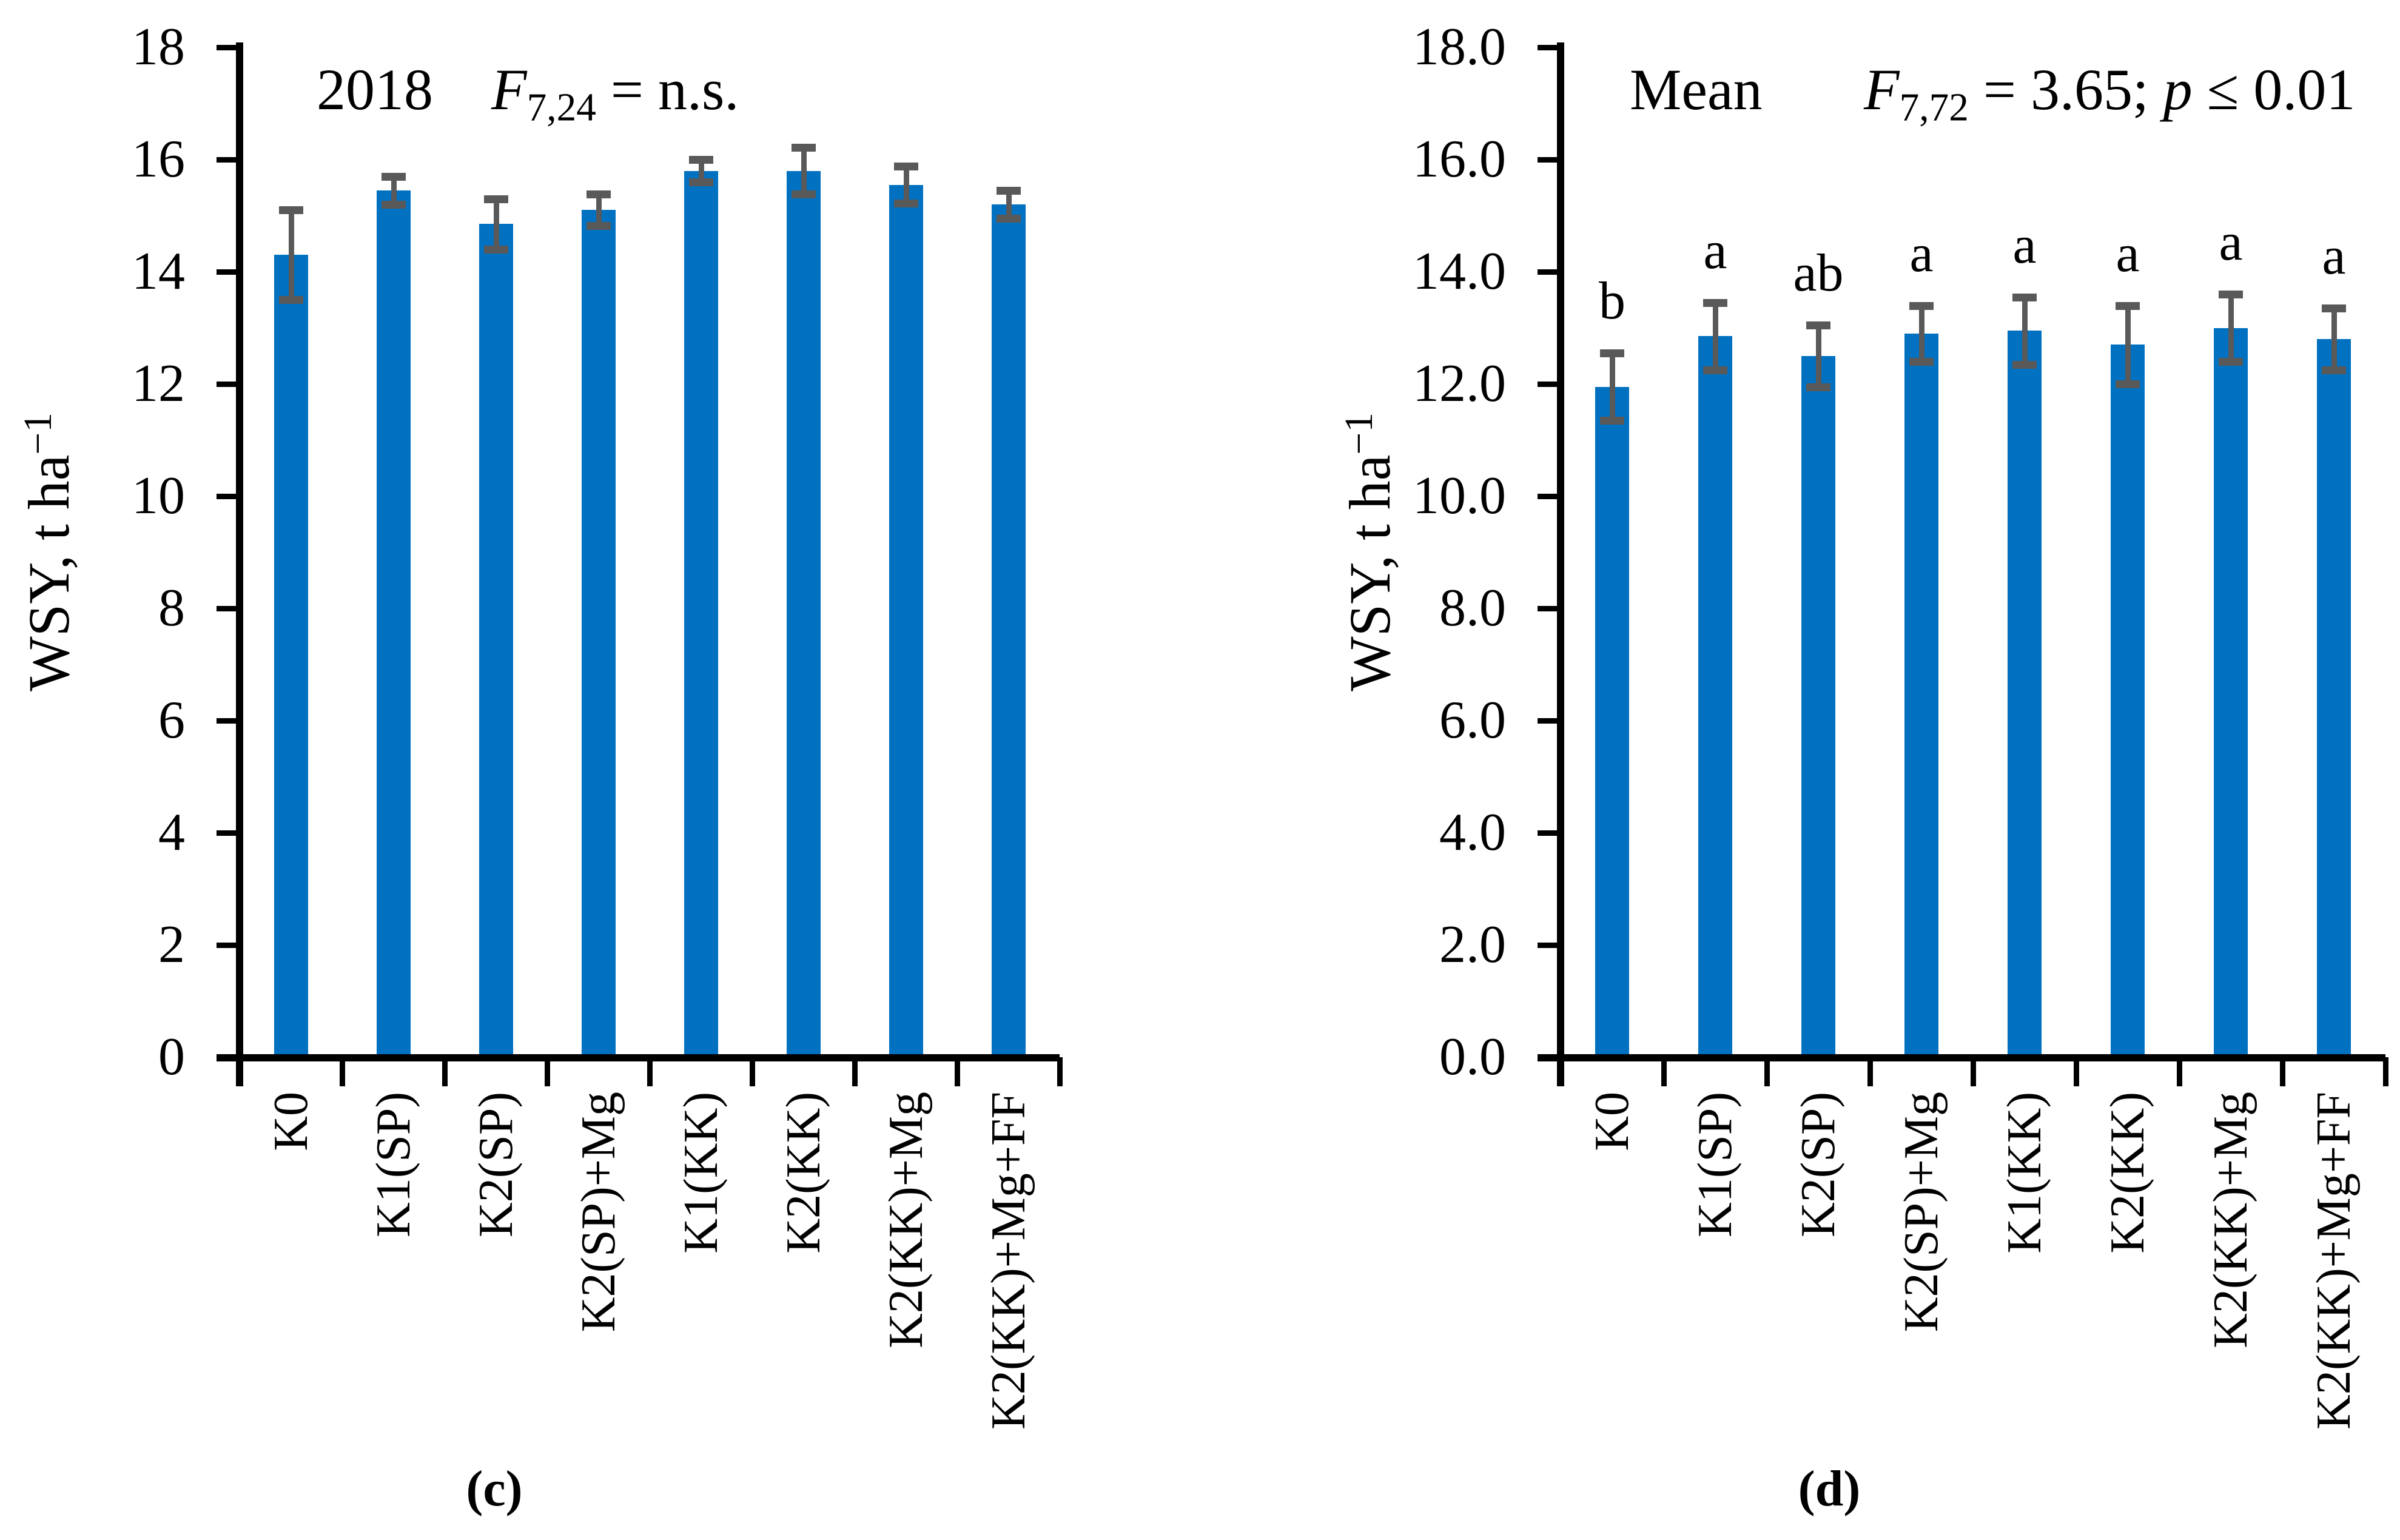  Describe the element at coordinates (1459, 496) in the screenshot. I see `y-tick-label: 10.0` at that location.